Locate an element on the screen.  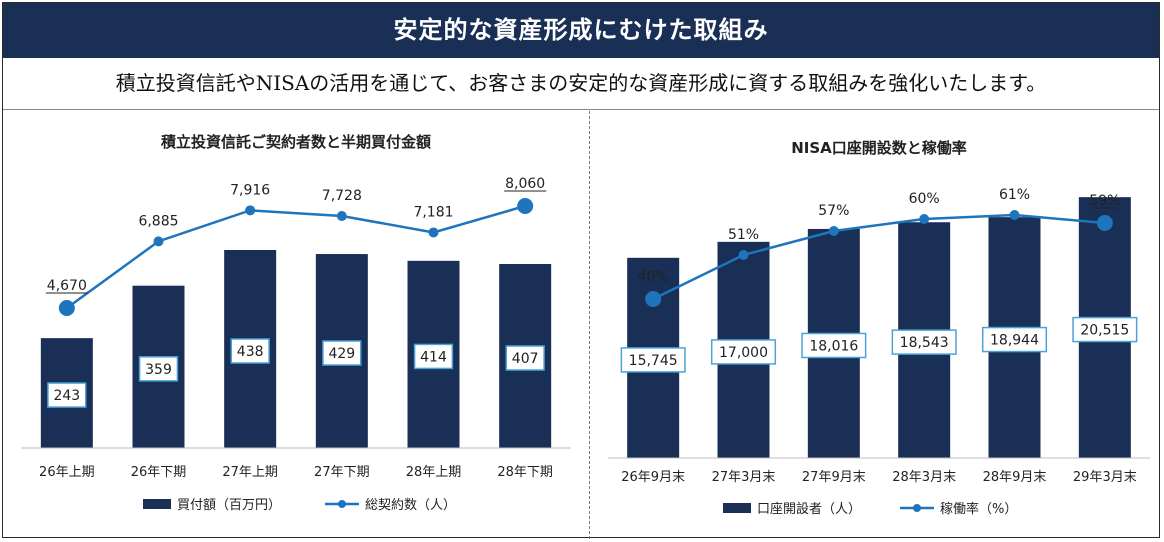
line-value-label: 60% is located at coordinates (924, 199).